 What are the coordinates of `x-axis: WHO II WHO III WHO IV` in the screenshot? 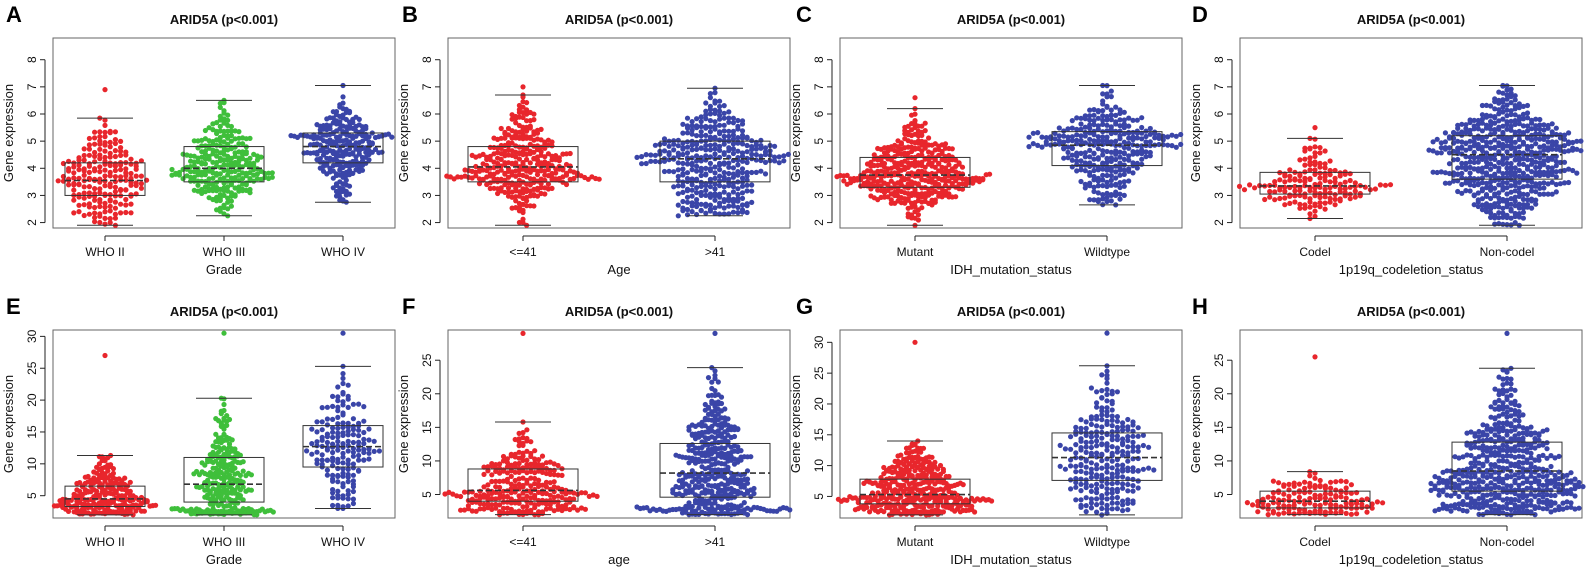 It's located at (225, 537).